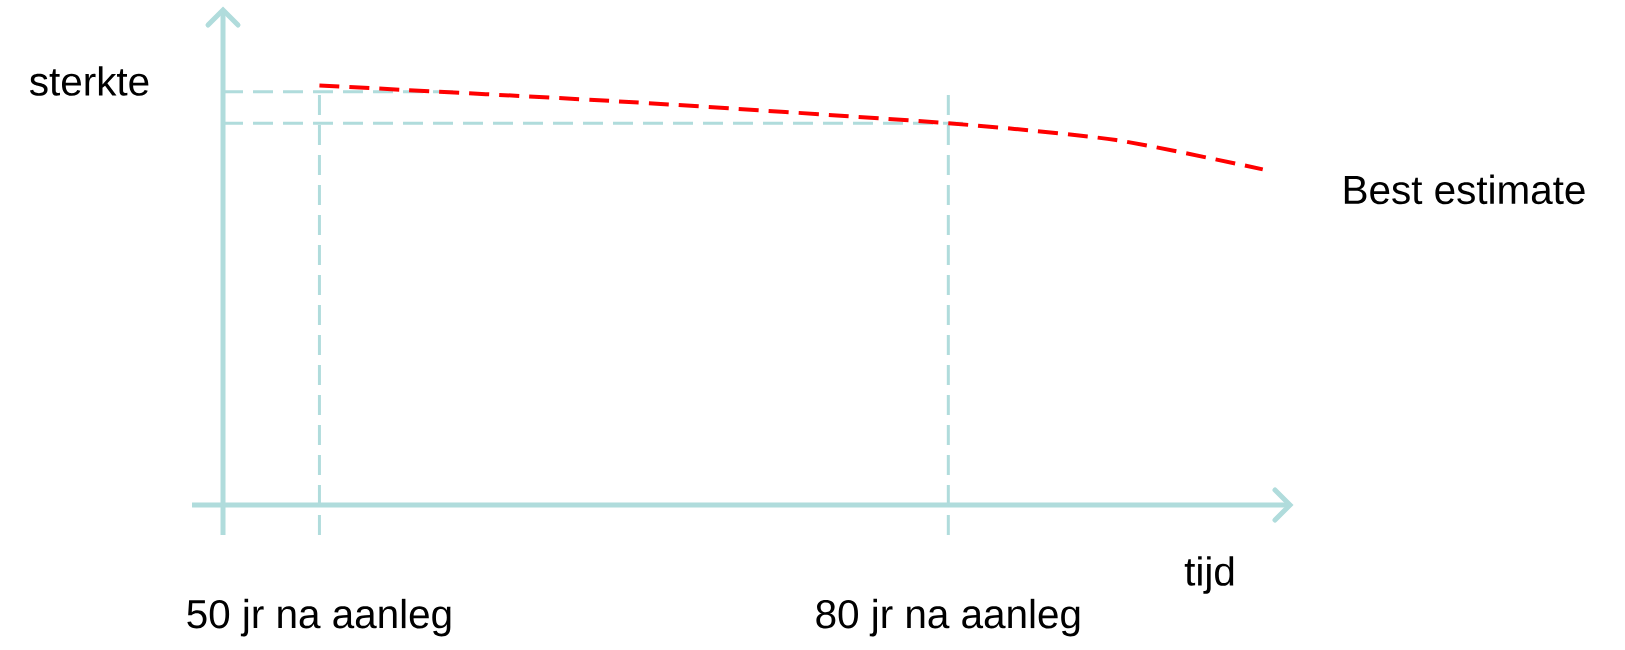 The image size is (1625, 650). What do you see at coordinates (1464, 189) in the screenshot?
I see `text: Best estimate` at bounding box center [1464, 189].